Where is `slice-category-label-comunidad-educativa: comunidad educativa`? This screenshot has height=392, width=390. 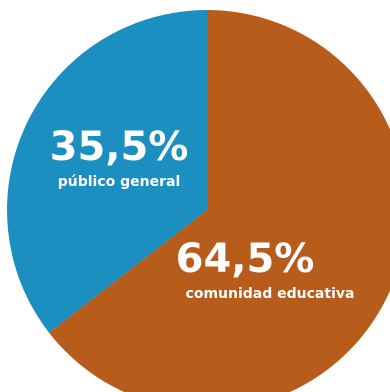 slice-category-label-comunidad-educativa: comunidad educativa is located at coordinates (270, 294).